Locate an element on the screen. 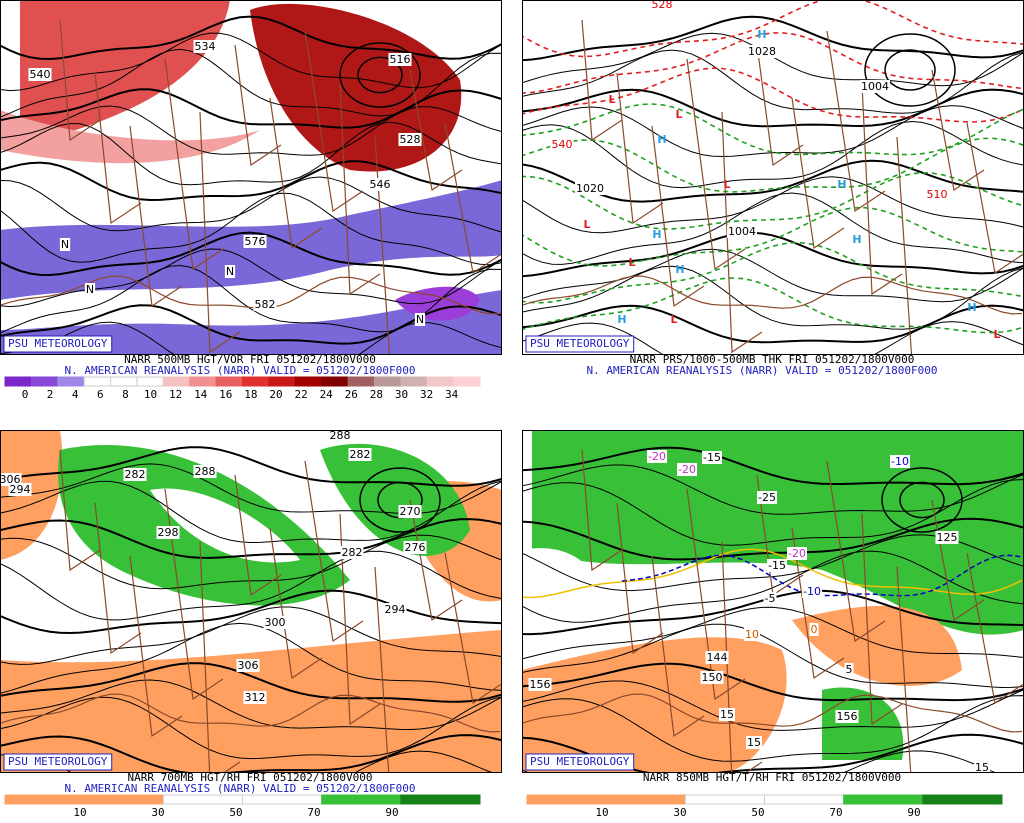 This screenshot has width=1024, height=823. map-label: 0 is located at coordinates (814, 629).